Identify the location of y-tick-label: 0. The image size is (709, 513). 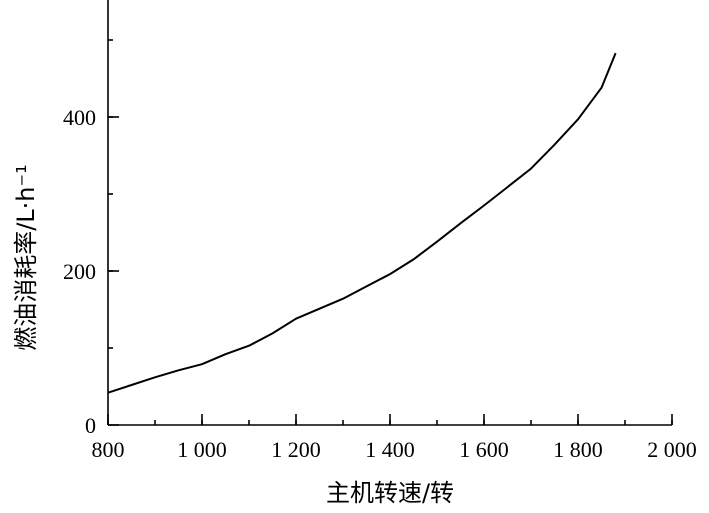
(90, 425).